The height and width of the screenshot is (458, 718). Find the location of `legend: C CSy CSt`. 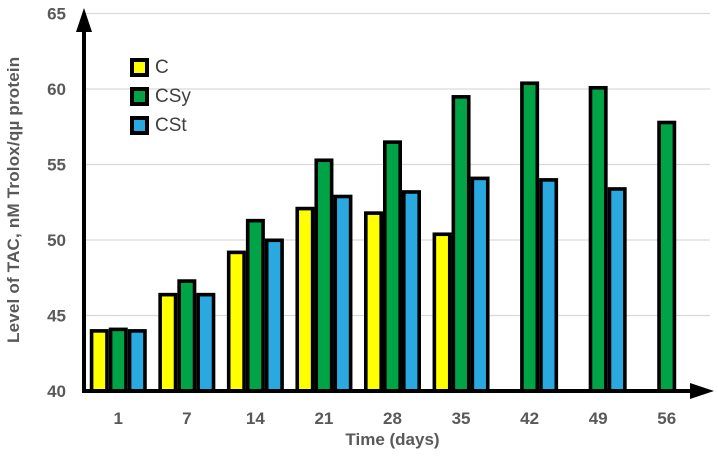

legend: C CSy CSt is located at coordinates (160, 101).